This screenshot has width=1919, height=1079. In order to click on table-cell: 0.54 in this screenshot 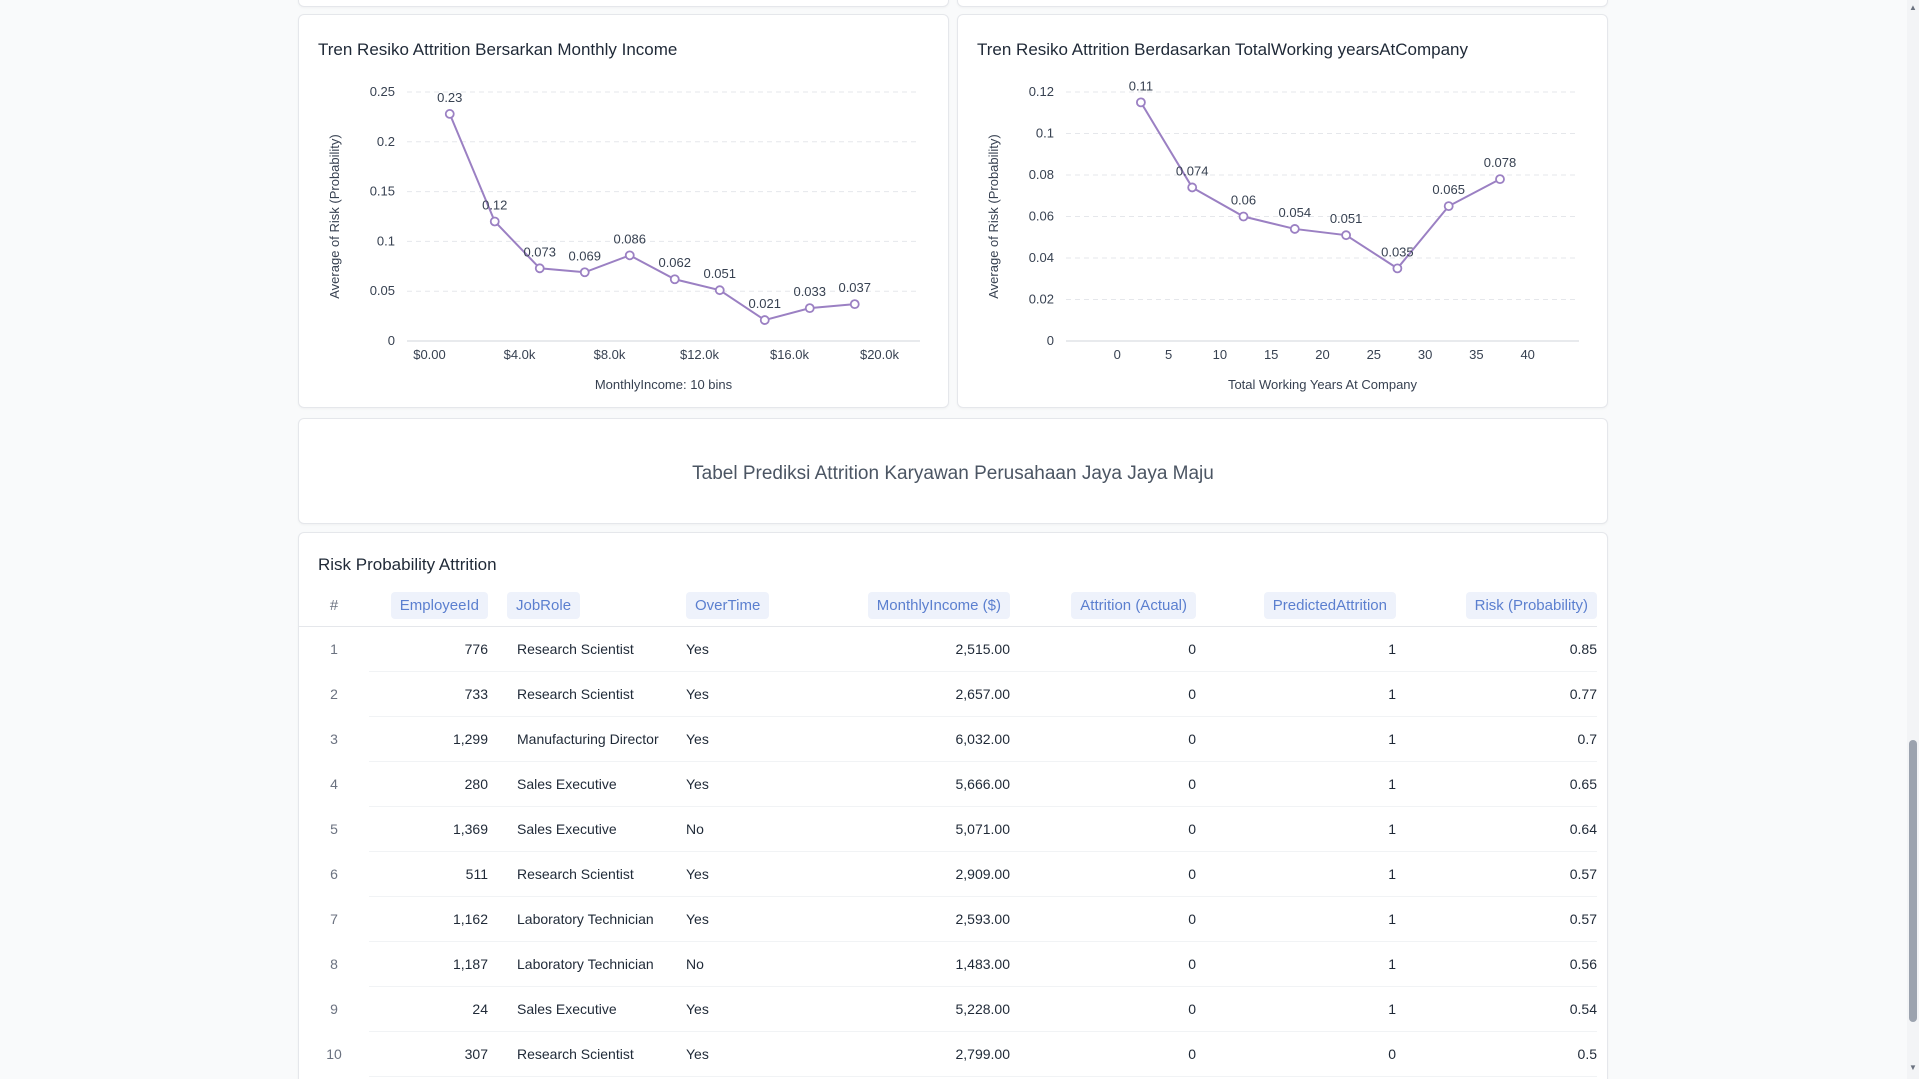, I will do `click(1496, 1009)`.